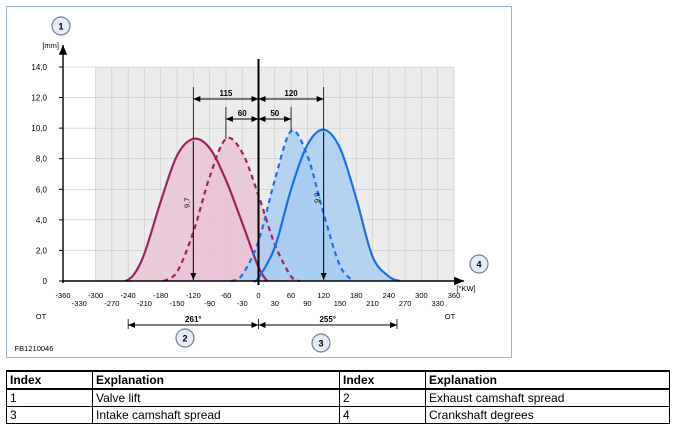 Image resolution: width=676 pixels, height=436 pixels. I want to click on y-tick-label: 6,0, so click(42, 189).